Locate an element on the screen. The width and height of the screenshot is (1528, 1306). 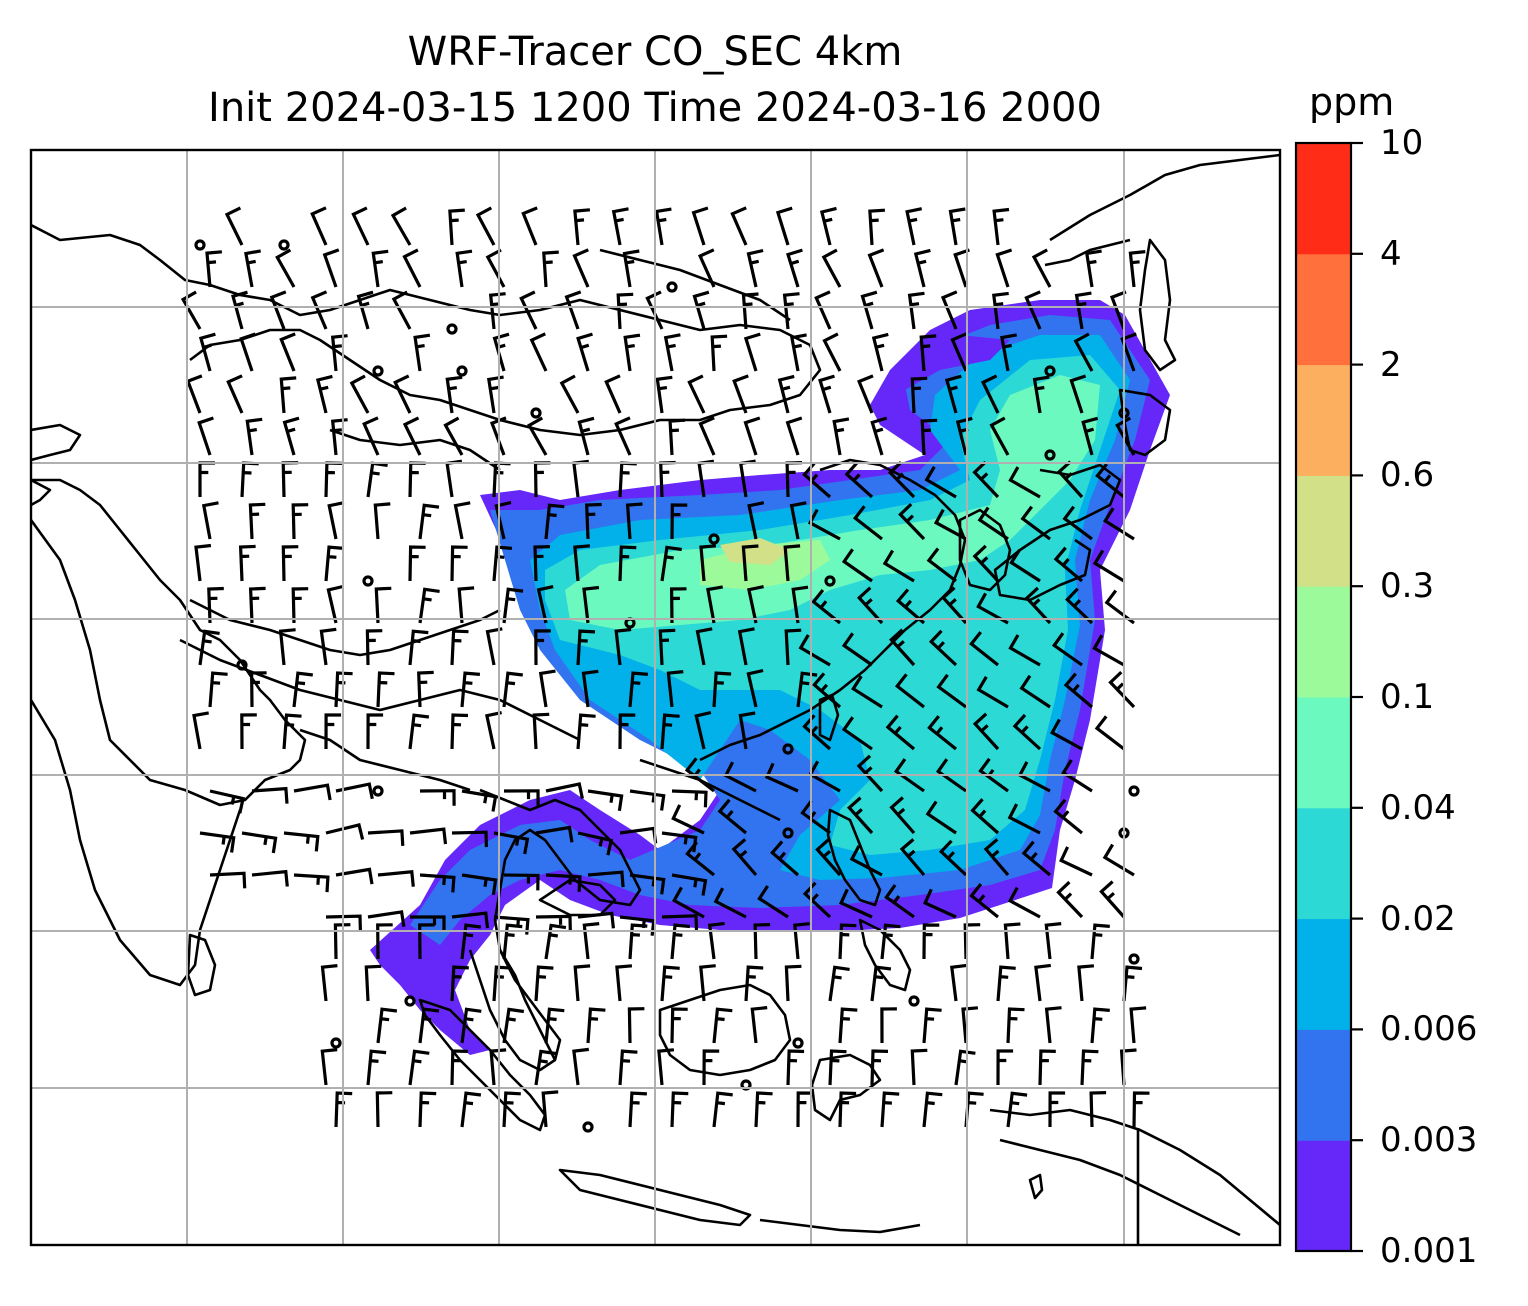
coastline-malay-peninsula is located at coordinates (527, 1005).